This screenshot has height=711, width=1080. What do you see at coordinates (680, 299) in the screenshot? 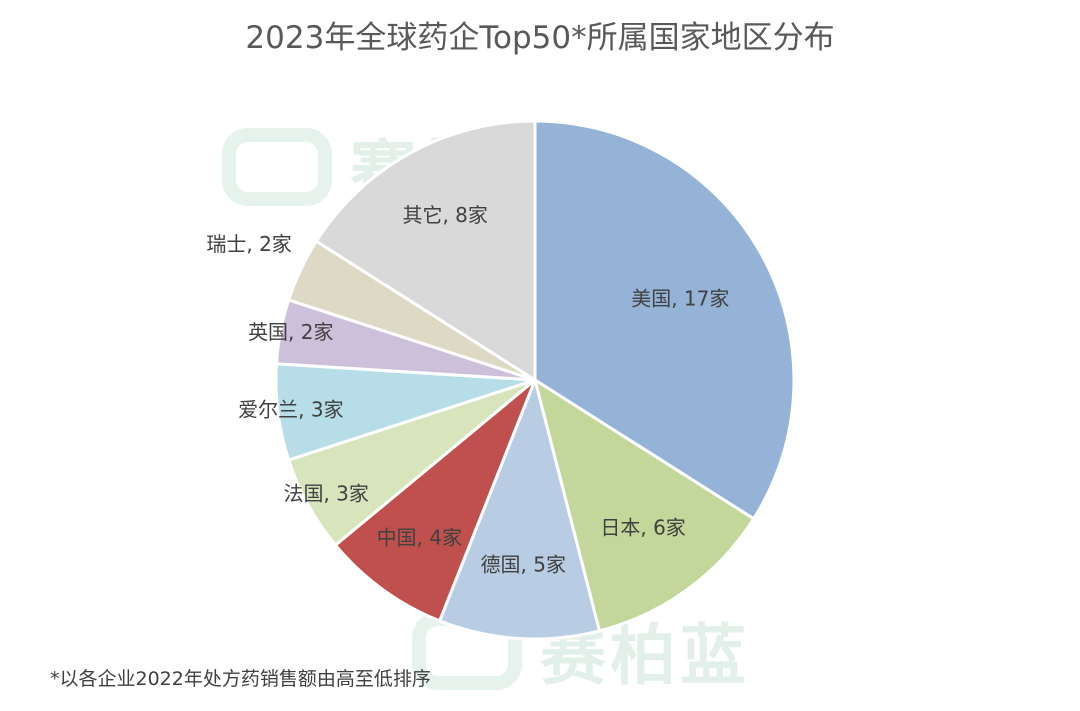
I see `pie-slice-label-1: 美国, 17家` at bounding box center [680, 299].